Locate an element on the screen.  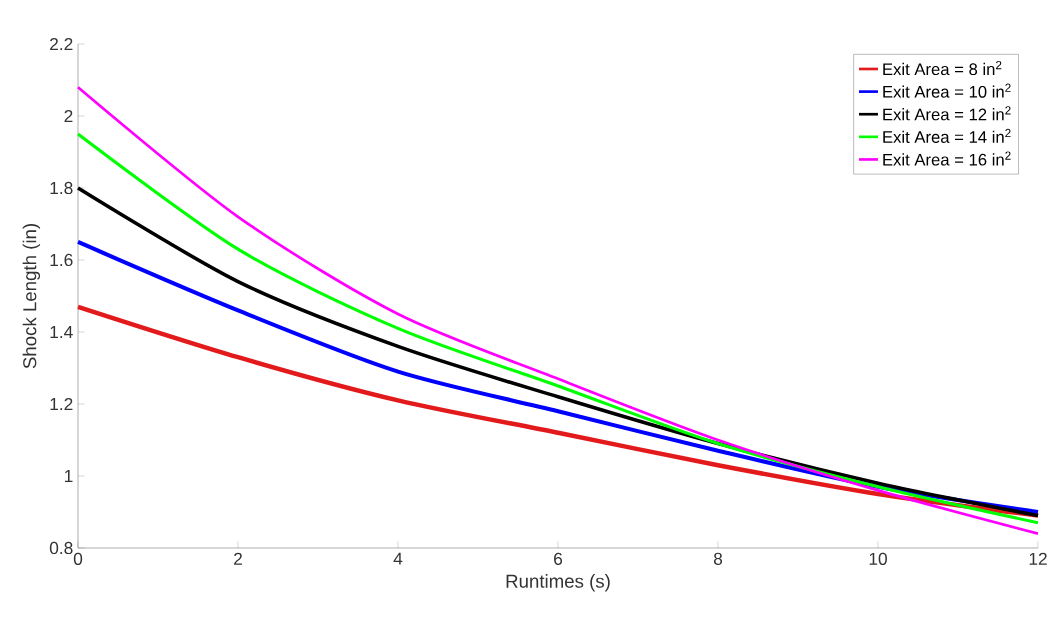
x-axis-title: Runtimes (s) is located at coordinates (558, 583).